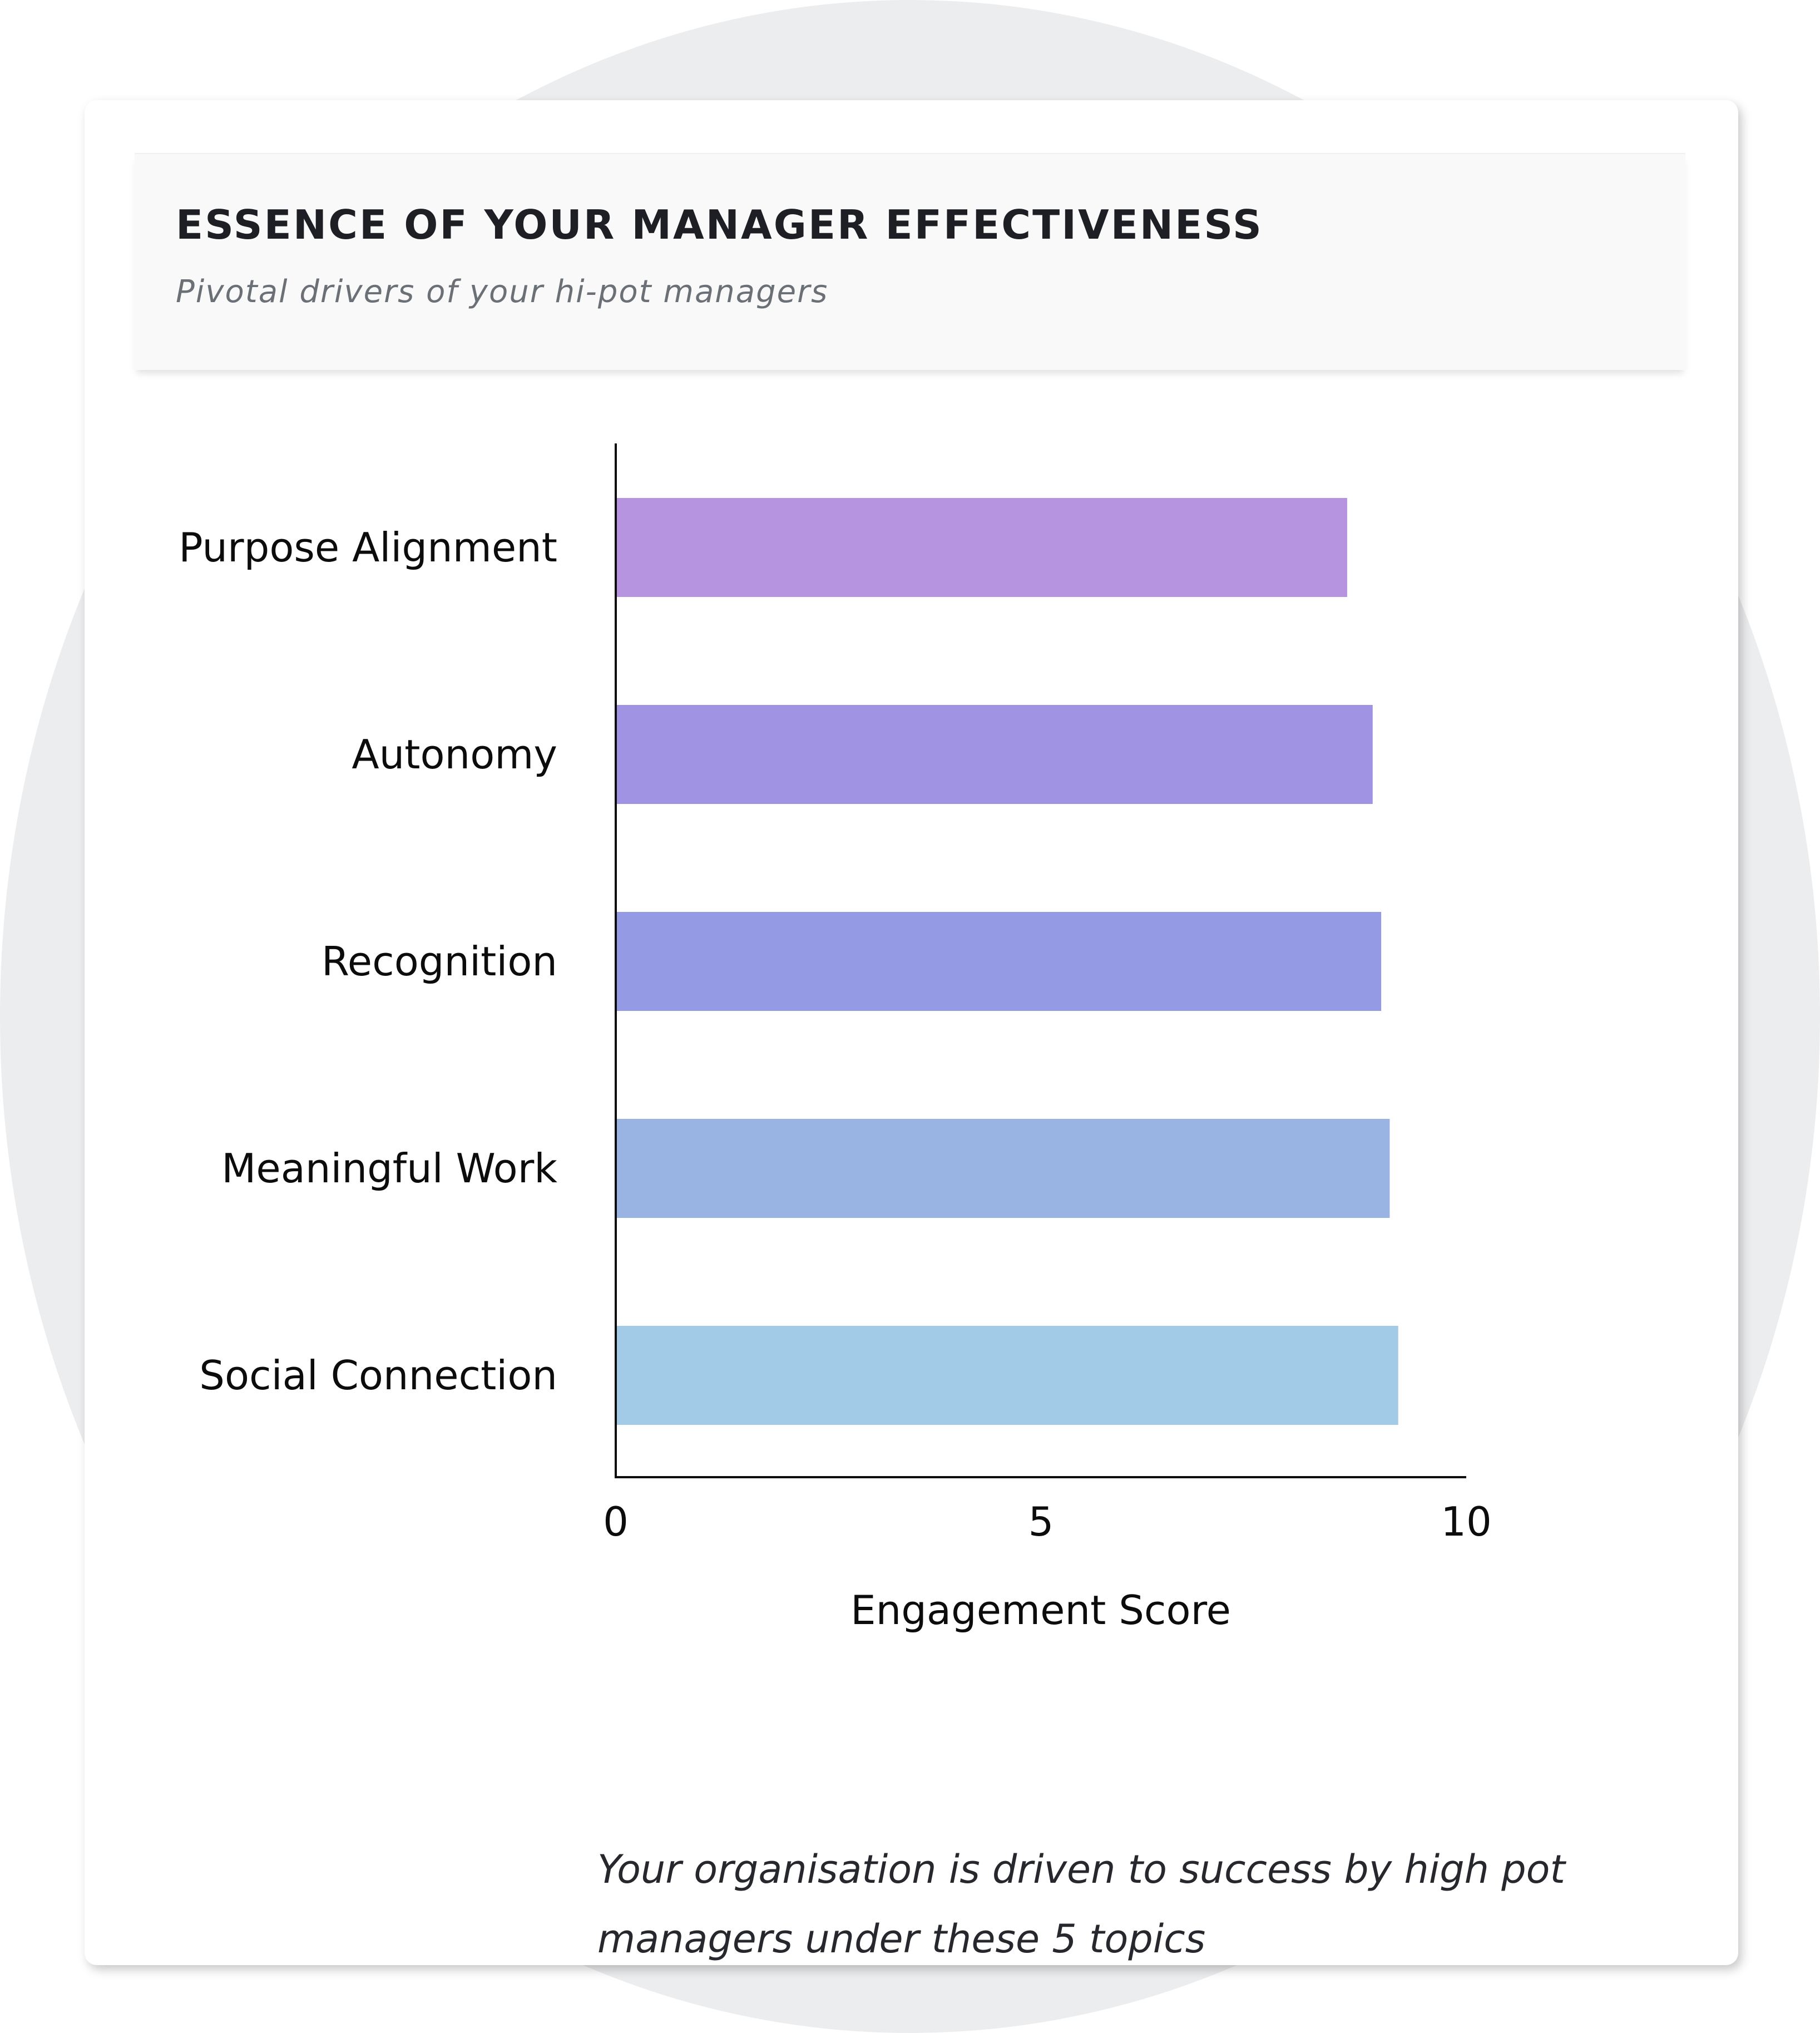  What do you see at coordinates (1007, 1375) in the screenshot?
I see `bar-social-connection` at bounding box center [1007, 1375].